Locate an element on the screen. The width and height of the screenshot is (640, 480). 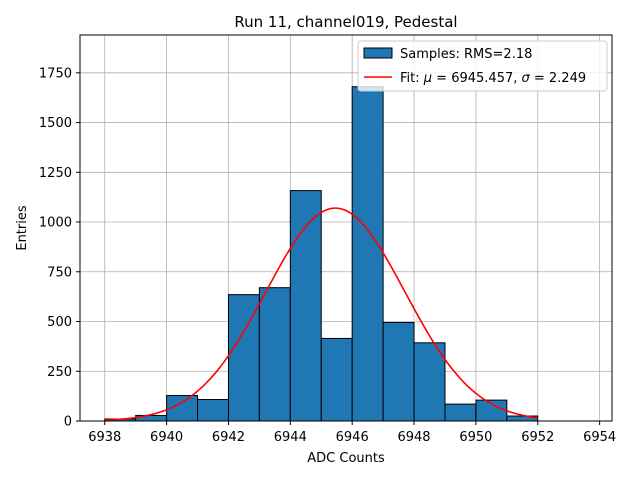
y-tick-label: 1750 is located at coordinates (55, 73).